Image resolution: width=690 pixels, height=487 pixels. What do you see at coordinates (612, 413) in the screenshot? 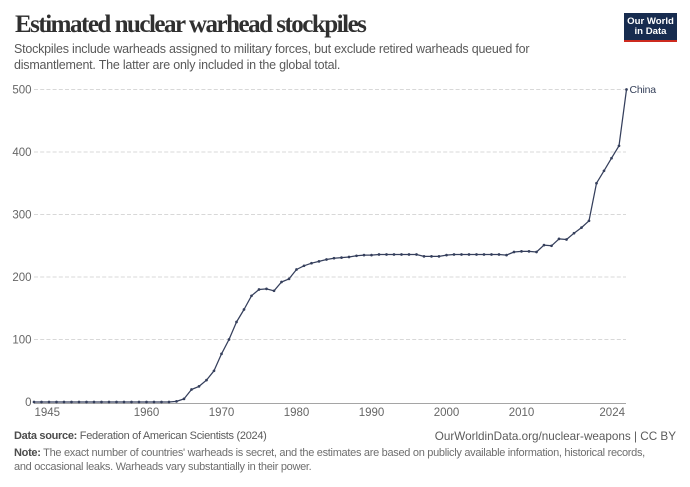
I see `svg-text: 2024` at bounding box center [612, 413].